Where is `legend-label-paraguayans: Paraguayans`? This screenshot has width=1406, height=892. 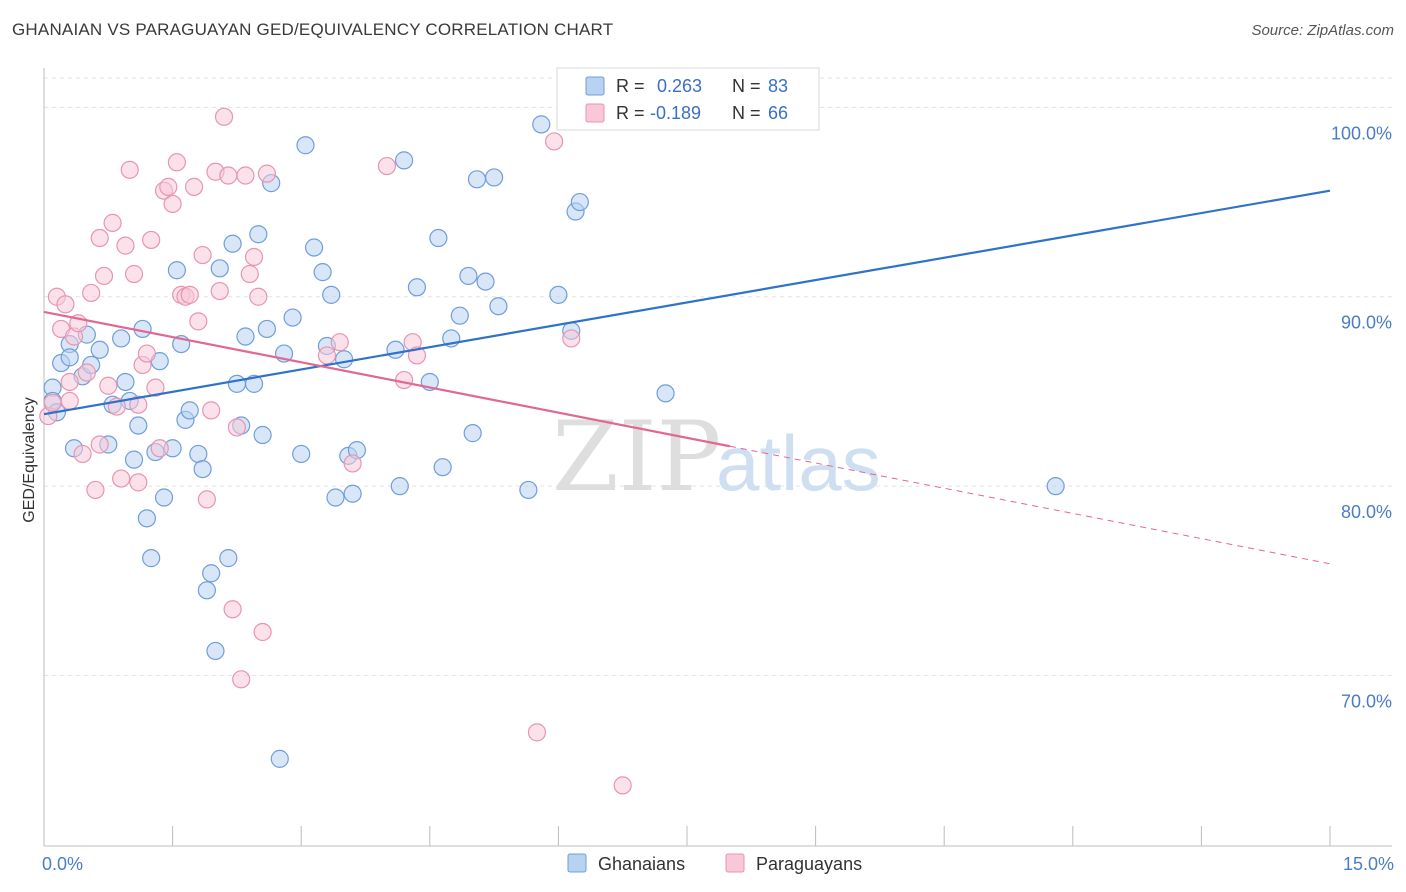
legend-label-paraguayans: Paraguayans is located at coordinates (809, 864).